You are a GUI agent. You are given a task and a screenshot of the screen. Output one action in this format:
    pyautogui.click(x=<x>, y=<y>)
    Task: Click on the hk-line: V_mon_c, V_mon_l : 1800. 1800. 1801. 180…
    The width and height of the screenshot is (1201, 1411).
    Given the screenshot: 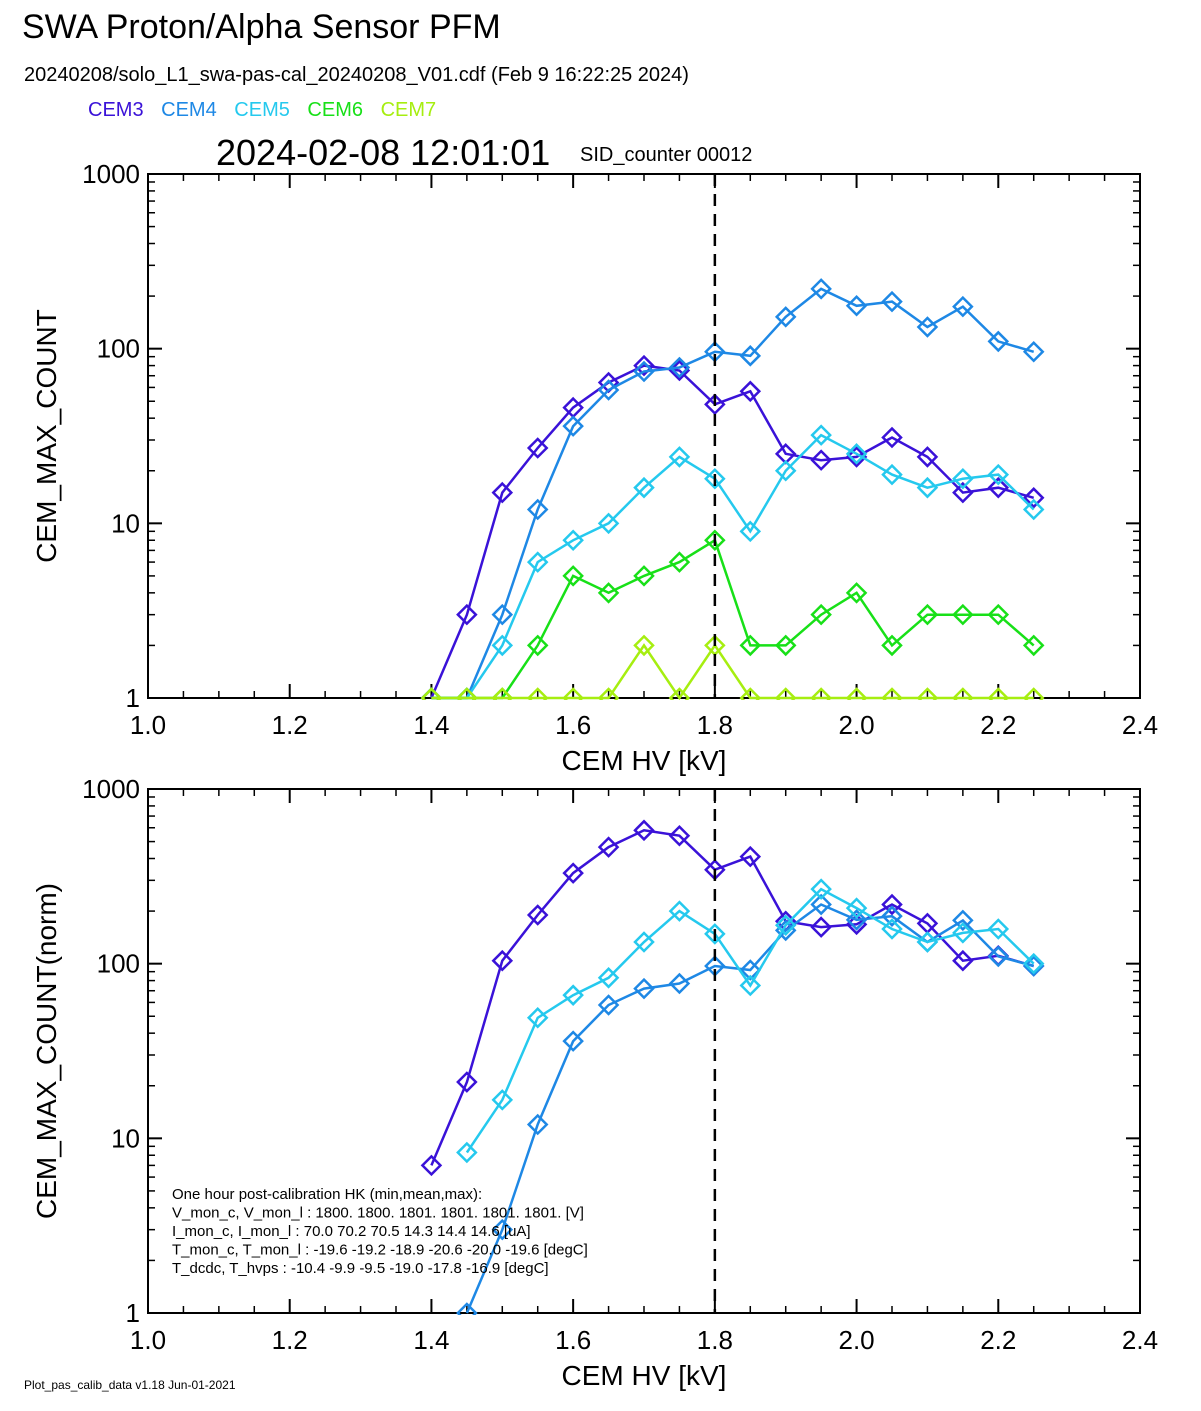 What is the action you would take?
    pyautogui.click(x=378, y=1213)
    